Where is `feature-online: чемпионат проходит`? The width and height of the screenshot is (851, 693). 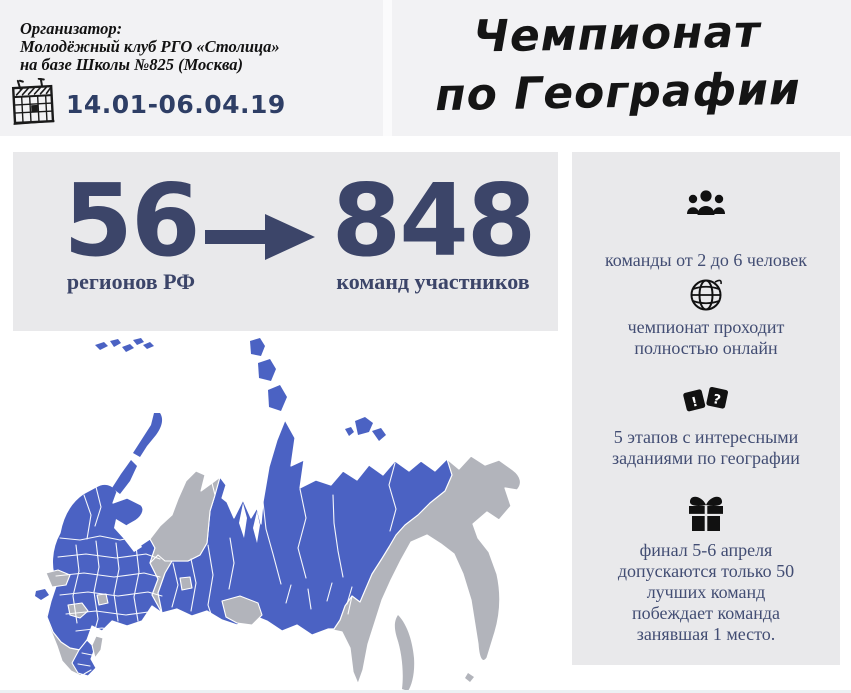
feature-online: чемпионат проходит is located at coordinates (706, 327).